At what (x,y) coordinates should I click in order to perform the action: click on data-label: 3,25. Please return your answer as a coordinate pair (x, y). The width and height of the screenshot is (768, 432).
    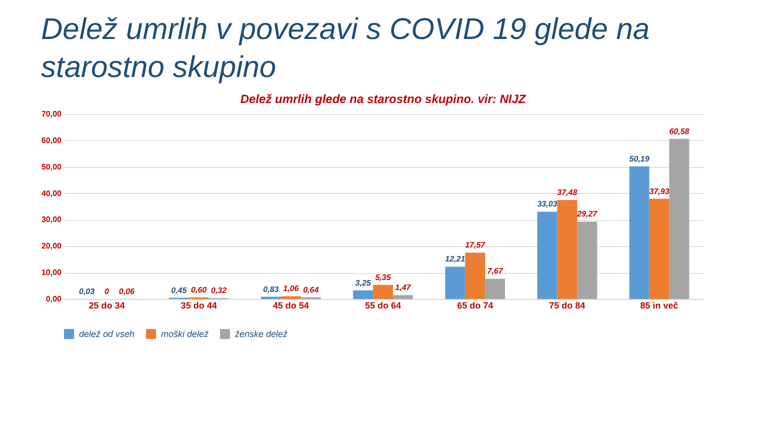
    Looking at the image, I should click on (363, 283).